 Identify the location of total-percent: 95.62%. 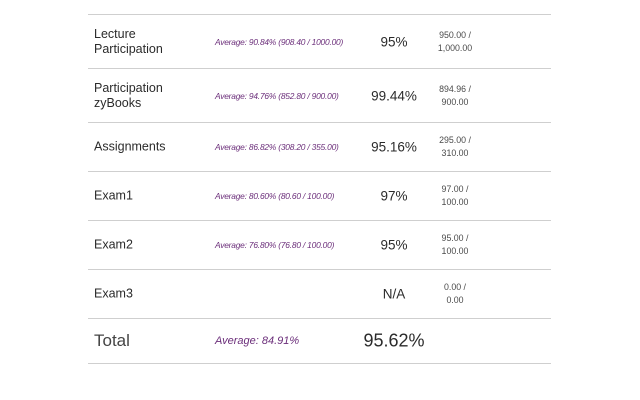
(394, 340).